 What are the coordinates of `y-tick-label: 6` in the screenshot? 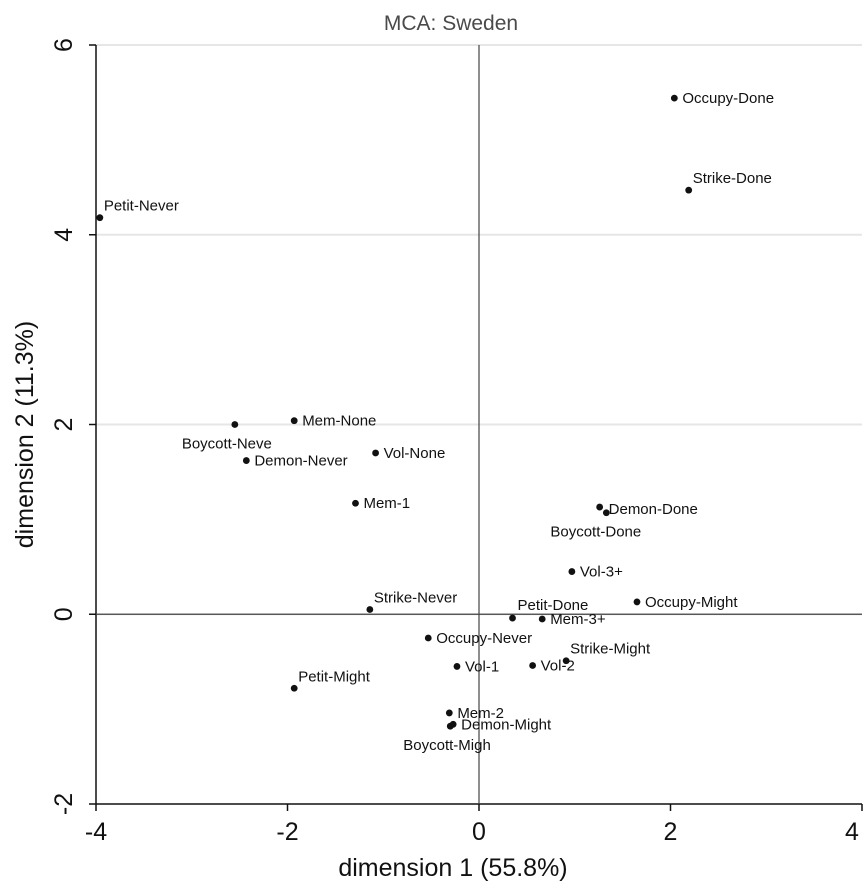 It's located at (64, 45).